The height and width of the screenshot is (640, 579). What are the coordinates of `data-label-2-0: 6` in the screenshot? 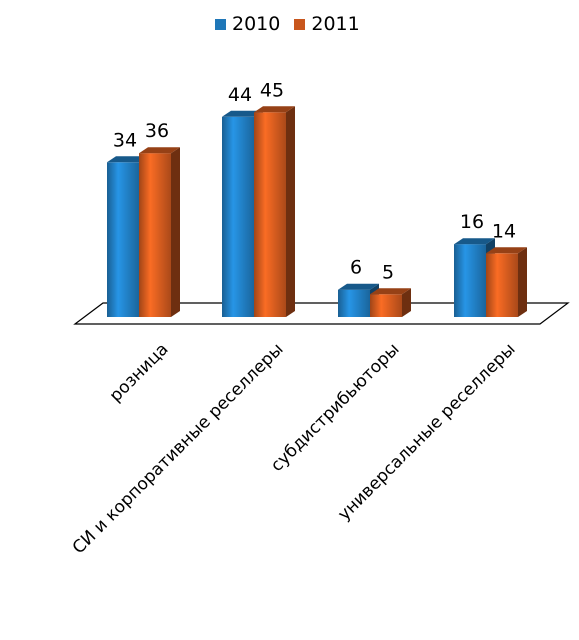 It's located at (356, 268).